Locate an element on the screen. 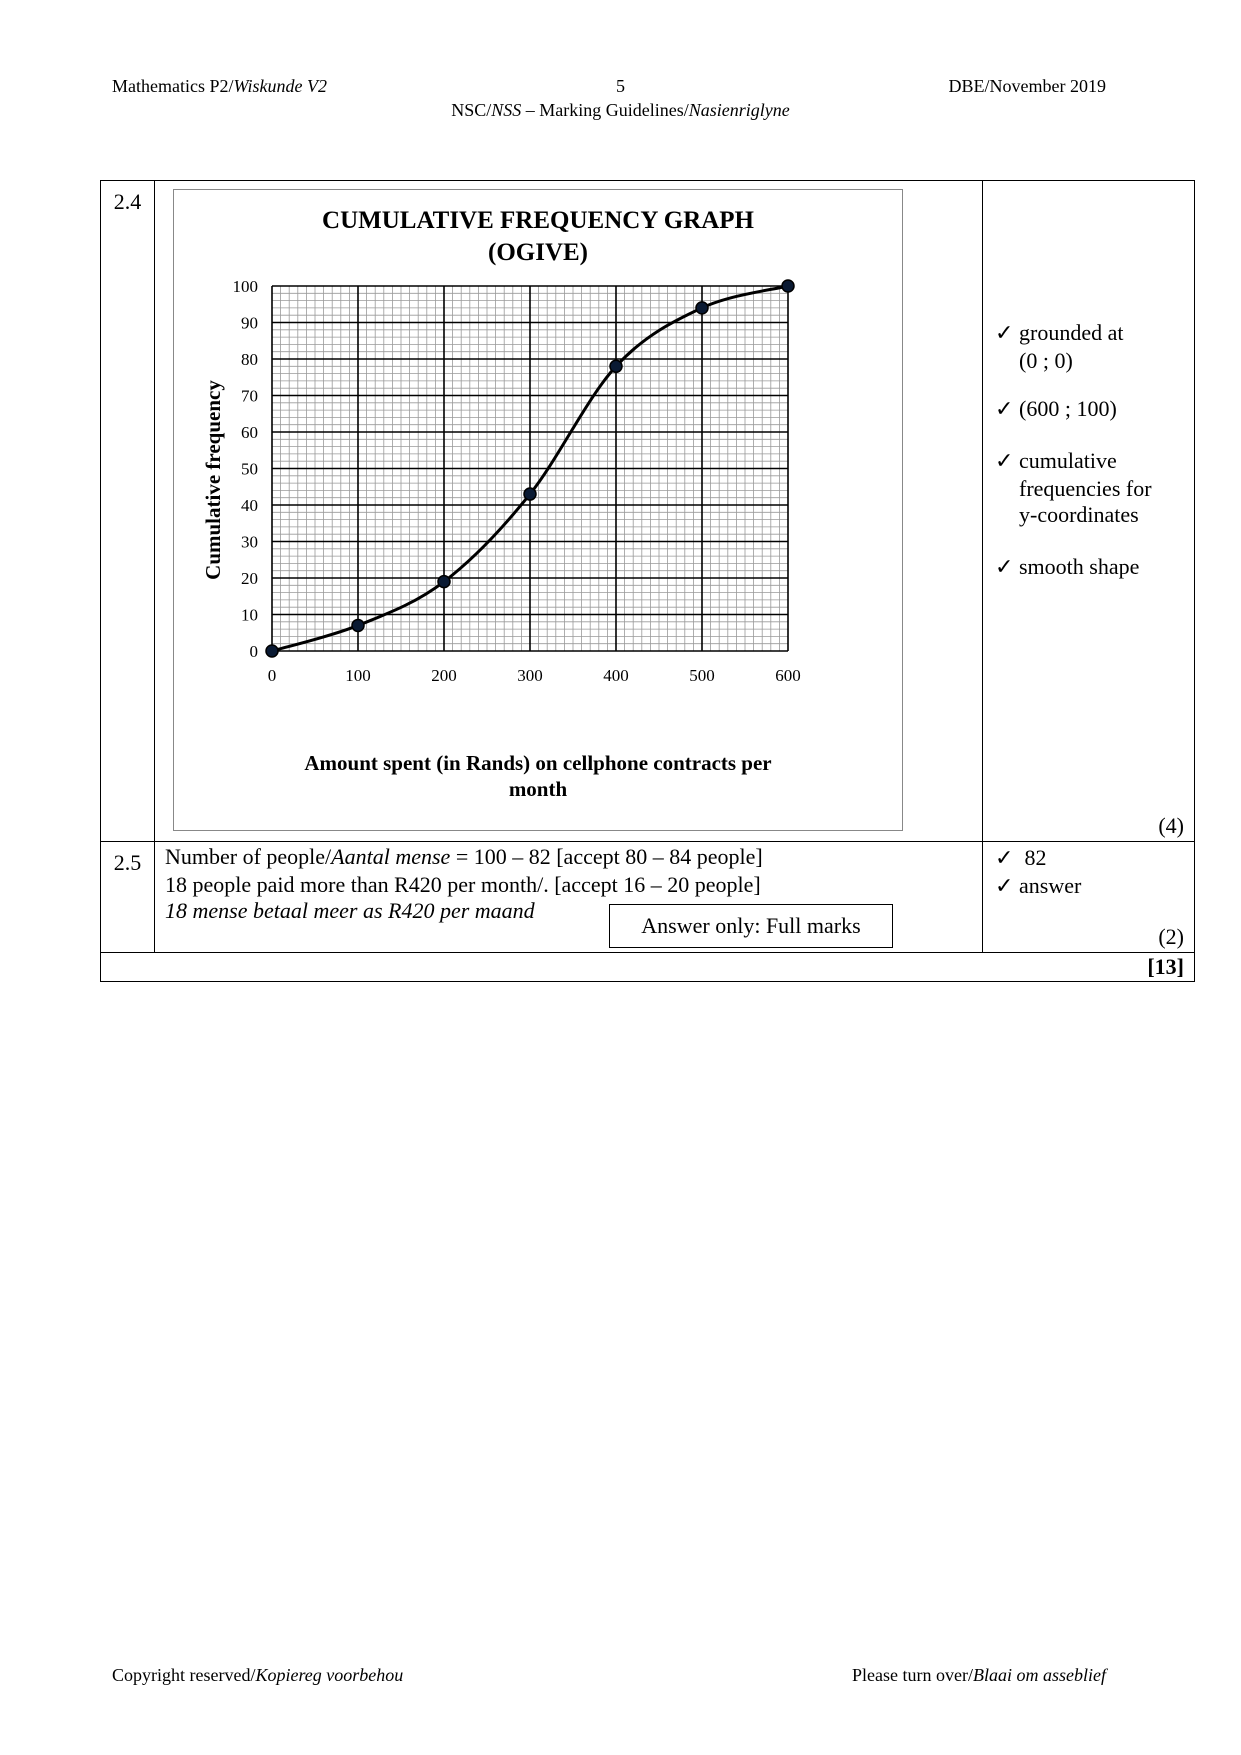 This screenshot has width=1241, height=1755. mark-cumulative-2: frequencies for is located at coordinates (1073, 489).